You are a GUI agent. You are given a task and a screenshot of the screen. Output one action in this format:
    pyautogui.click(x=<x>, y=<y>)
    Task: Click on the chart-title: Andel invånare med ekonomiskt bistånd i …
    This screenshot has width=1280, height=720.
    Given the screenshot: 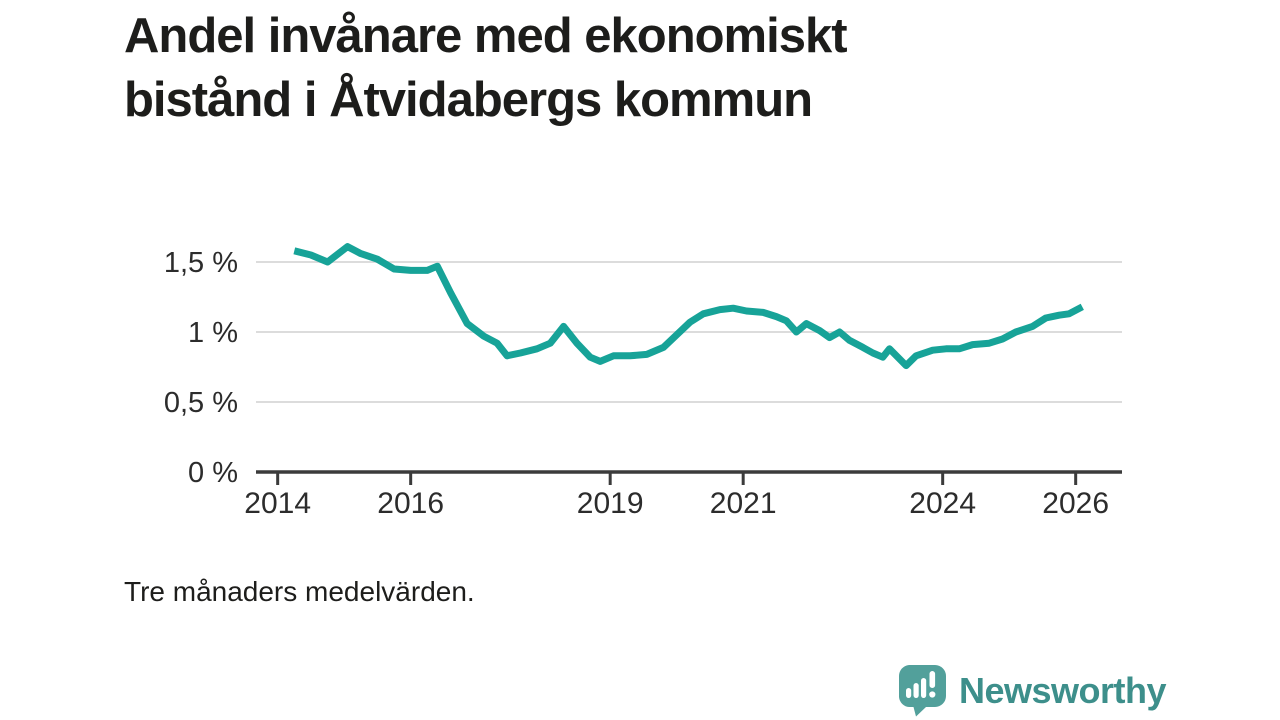 What is the action you would take?
    pyautogui.click(x=486, y=68)
    